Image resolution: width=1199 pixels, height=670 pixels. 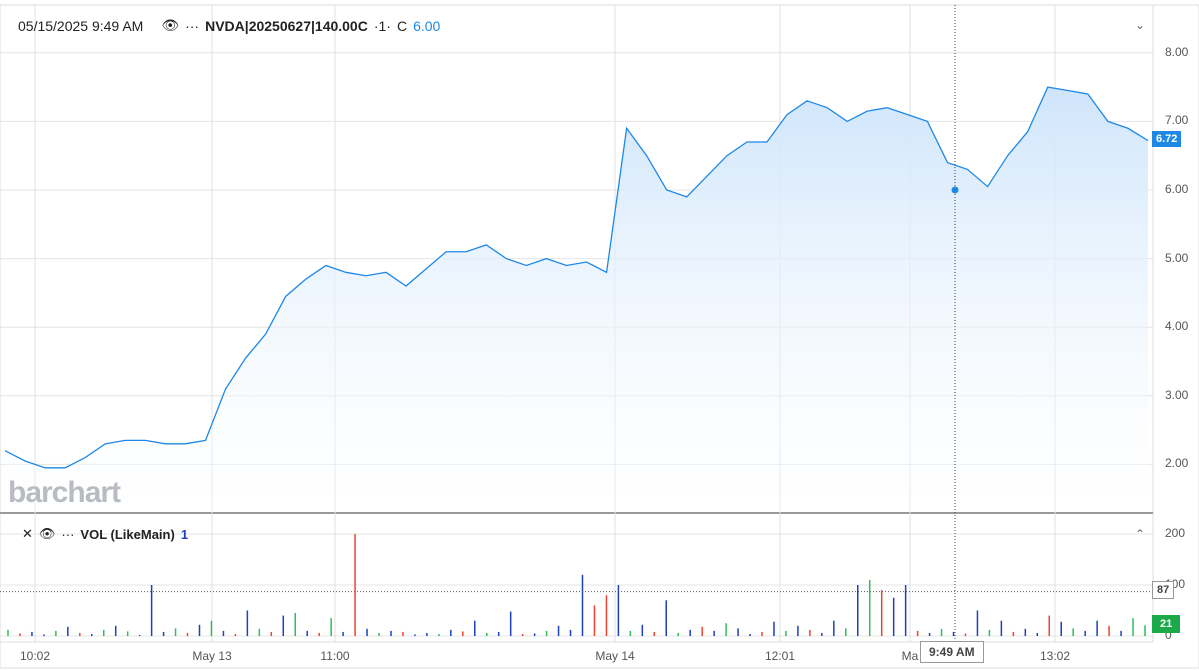 I want to click on time-tick-label: 11:00, so click(x=335, y=656).